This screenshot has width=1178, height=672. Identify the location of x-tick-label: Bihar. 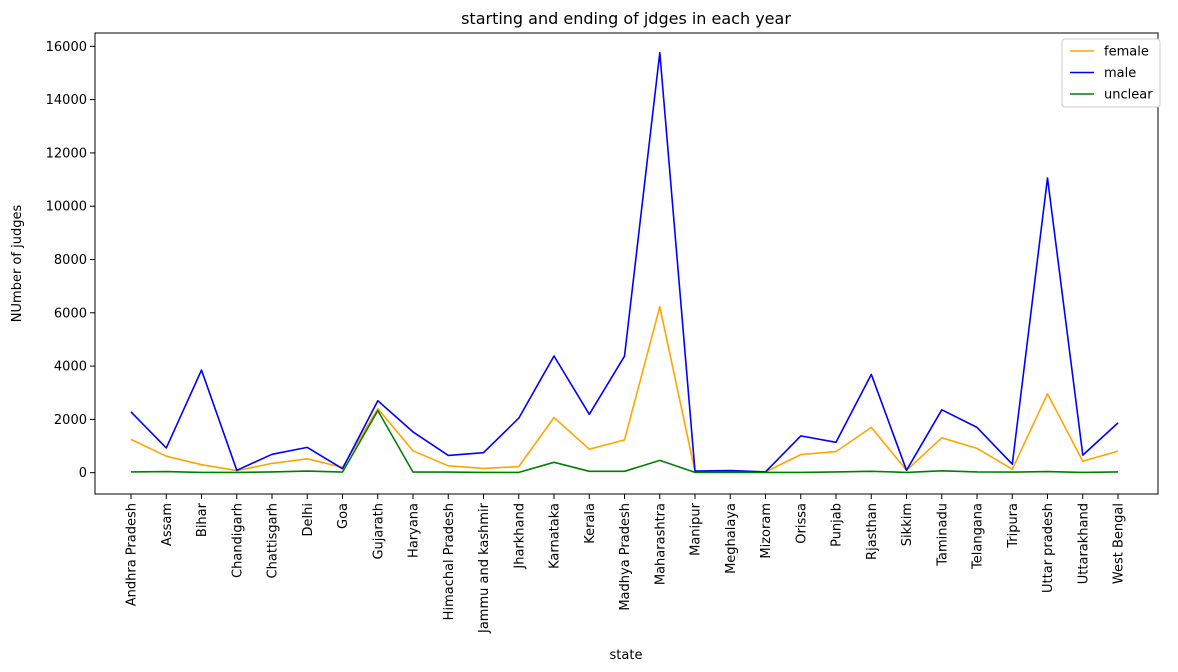
(202, 519).